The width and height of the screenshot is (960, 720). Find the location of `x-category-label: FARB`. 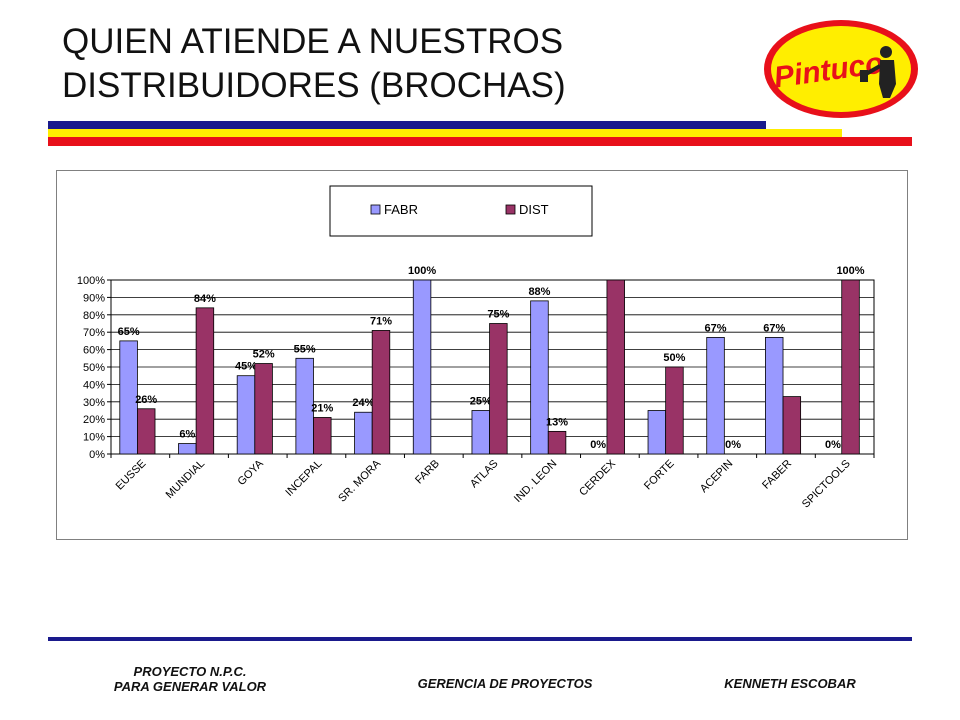

x-category-label: FARB is located at coordinates (427, 472).